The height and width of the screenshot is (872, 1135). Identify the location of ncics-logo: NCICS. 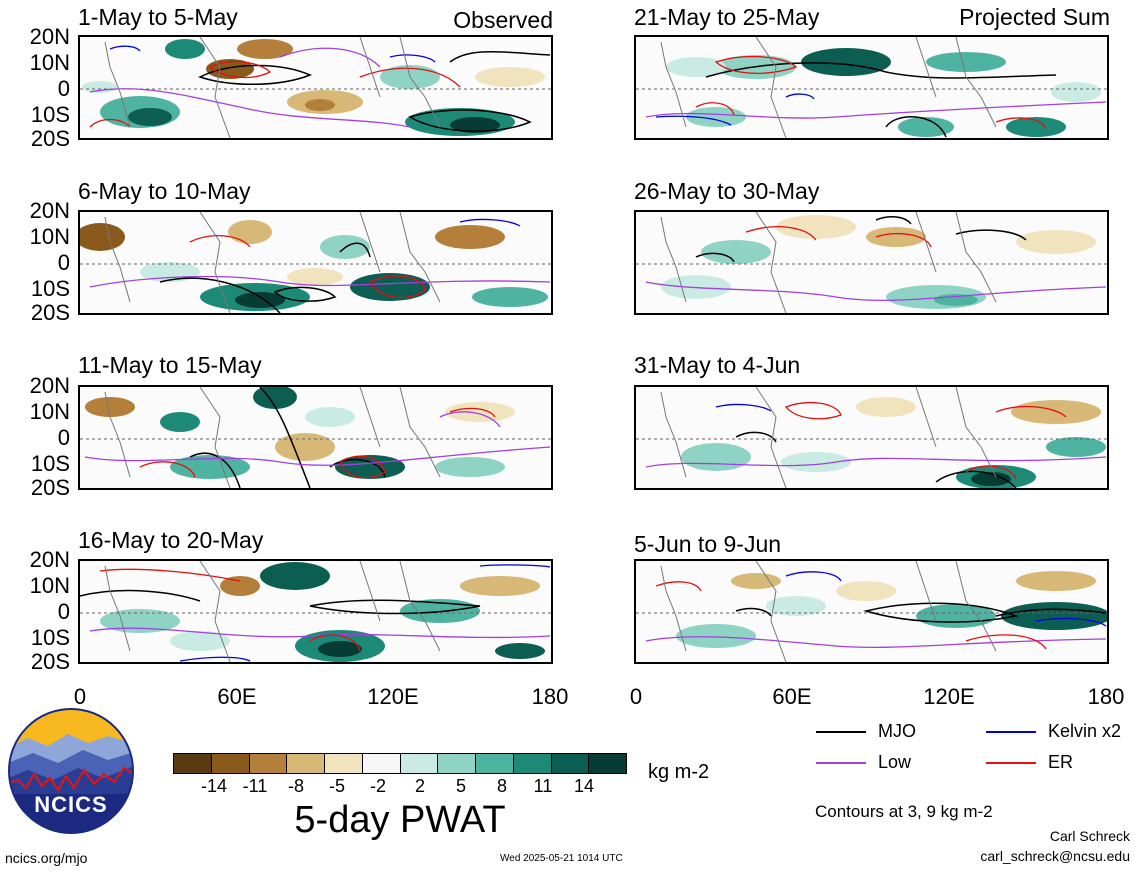
(71, 771).